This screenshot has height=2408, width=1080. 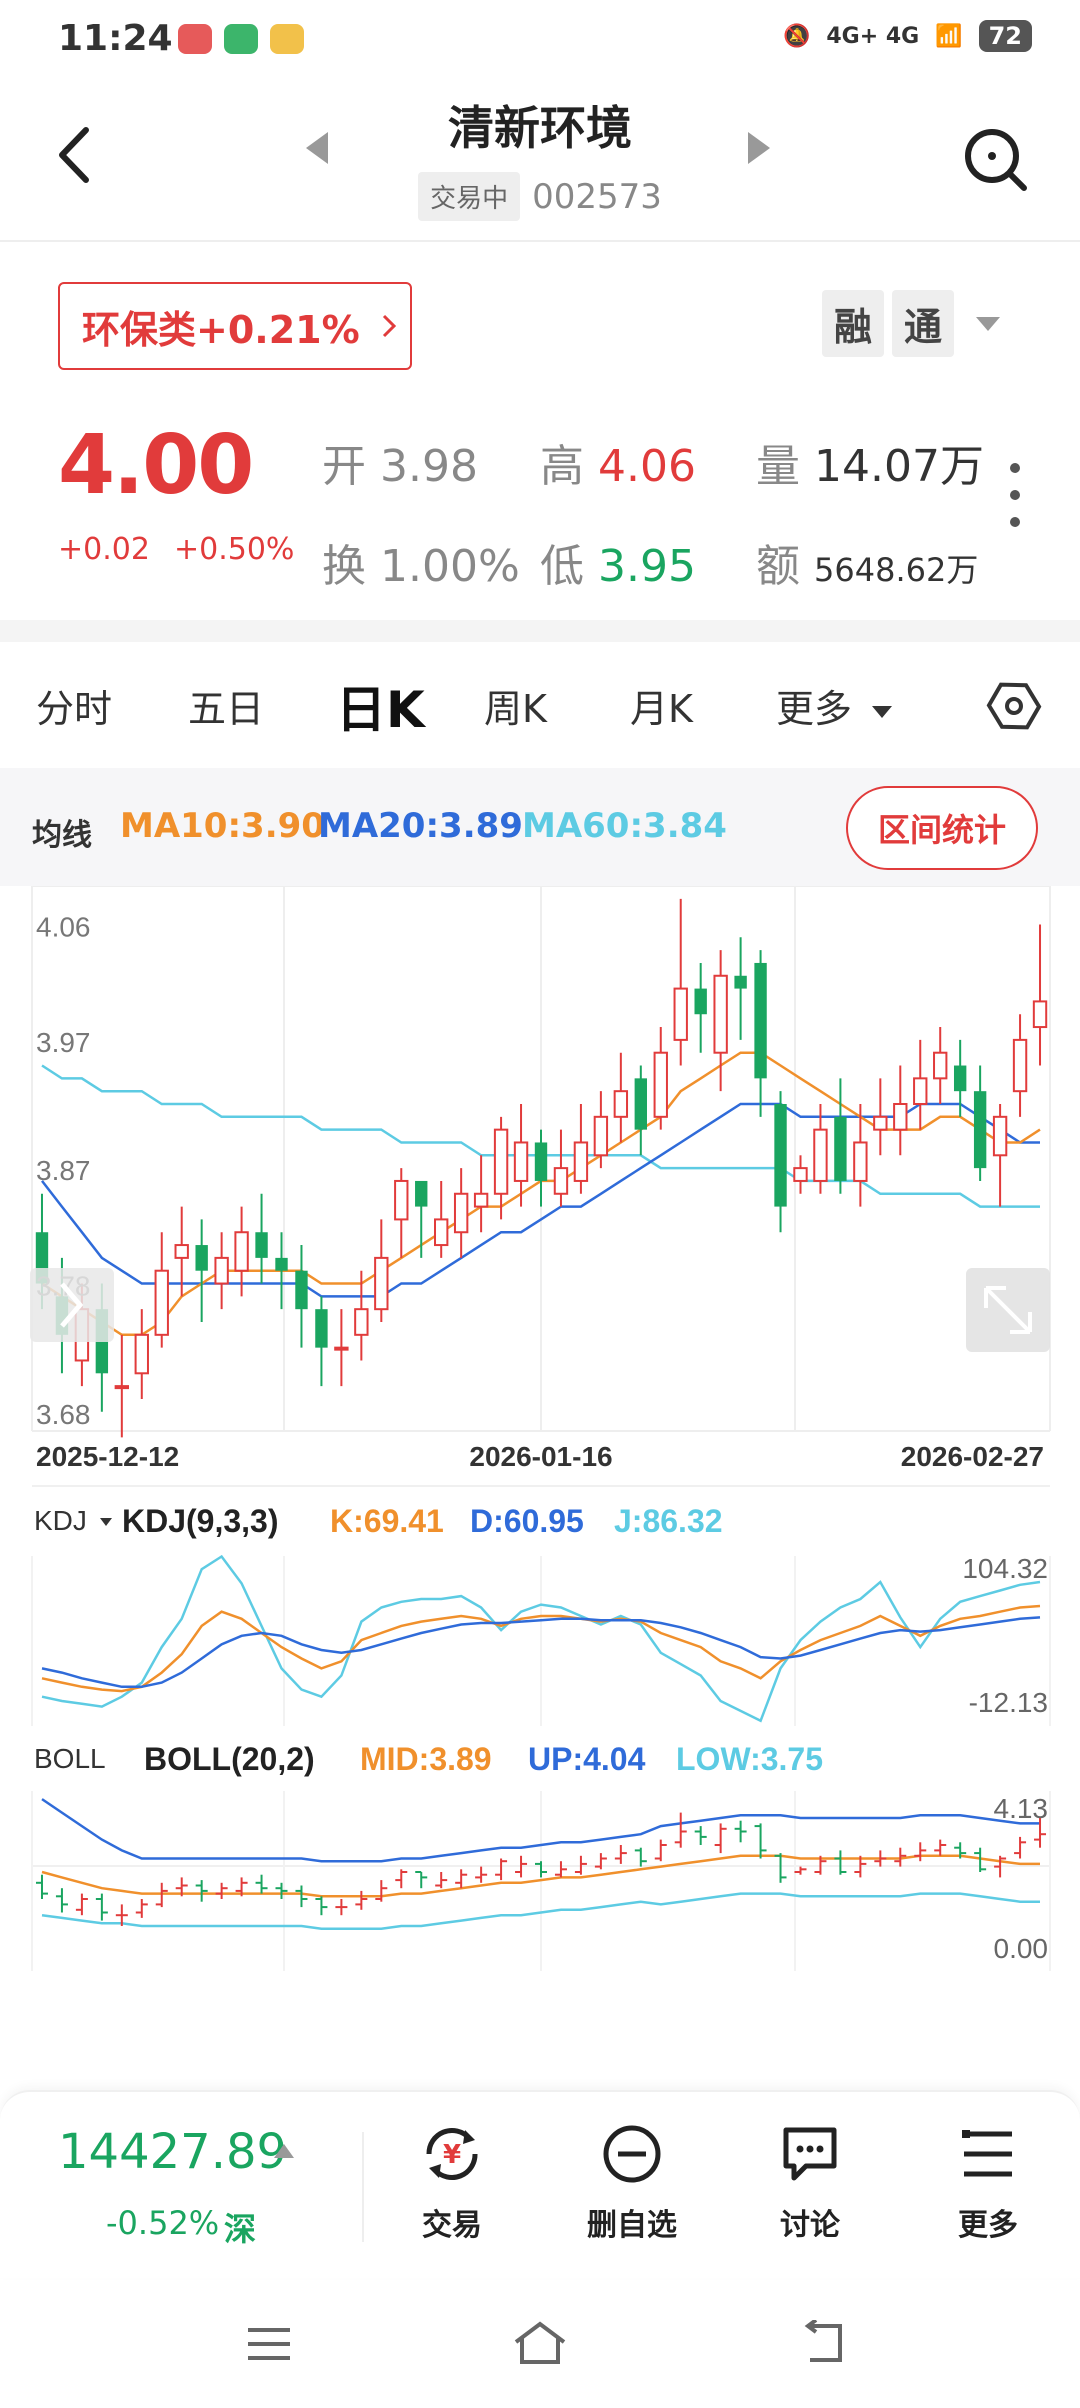 I want to click on tab-daily-k: 日K, so click(x=380, y=710).